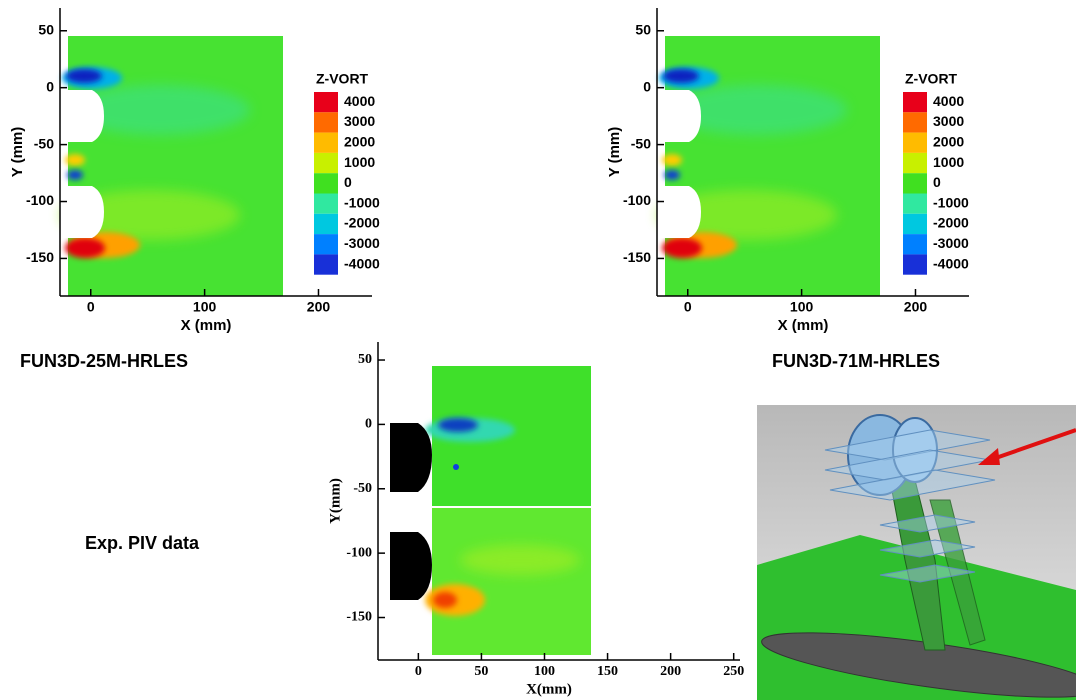 This screenshot has width=1076, height=700. What do you see at coordinates (733, 671) in the screenshot?
I see `x-tick-label: 250` at bounding box center [733, 671].